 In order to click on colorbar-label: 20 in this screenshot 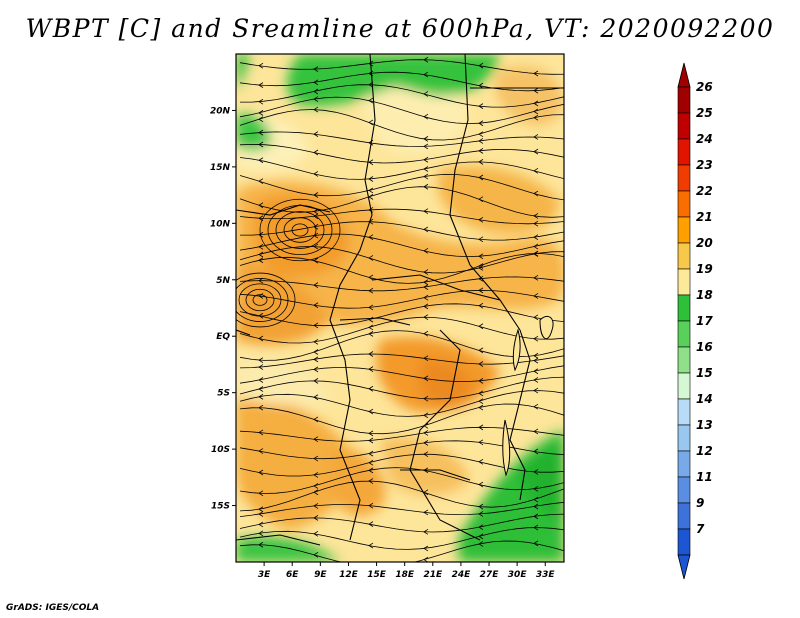, I will do `click(704, 243)`.